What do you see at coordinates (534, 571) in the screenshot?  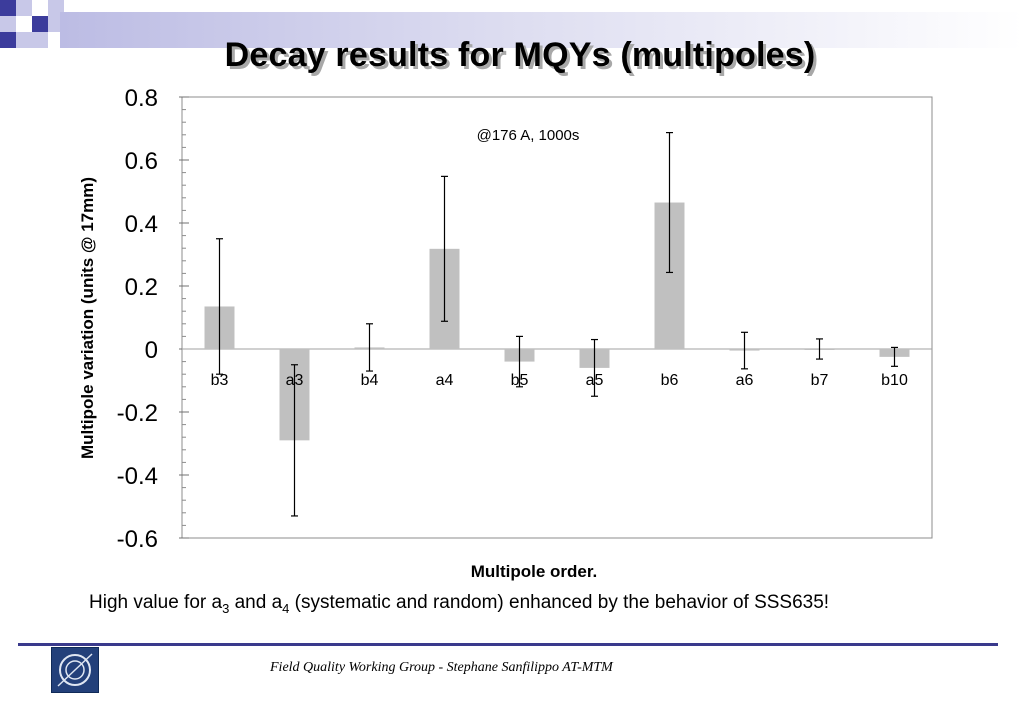 I see `x-axis-label: Multipole order.` at bounding box center [534, 571].